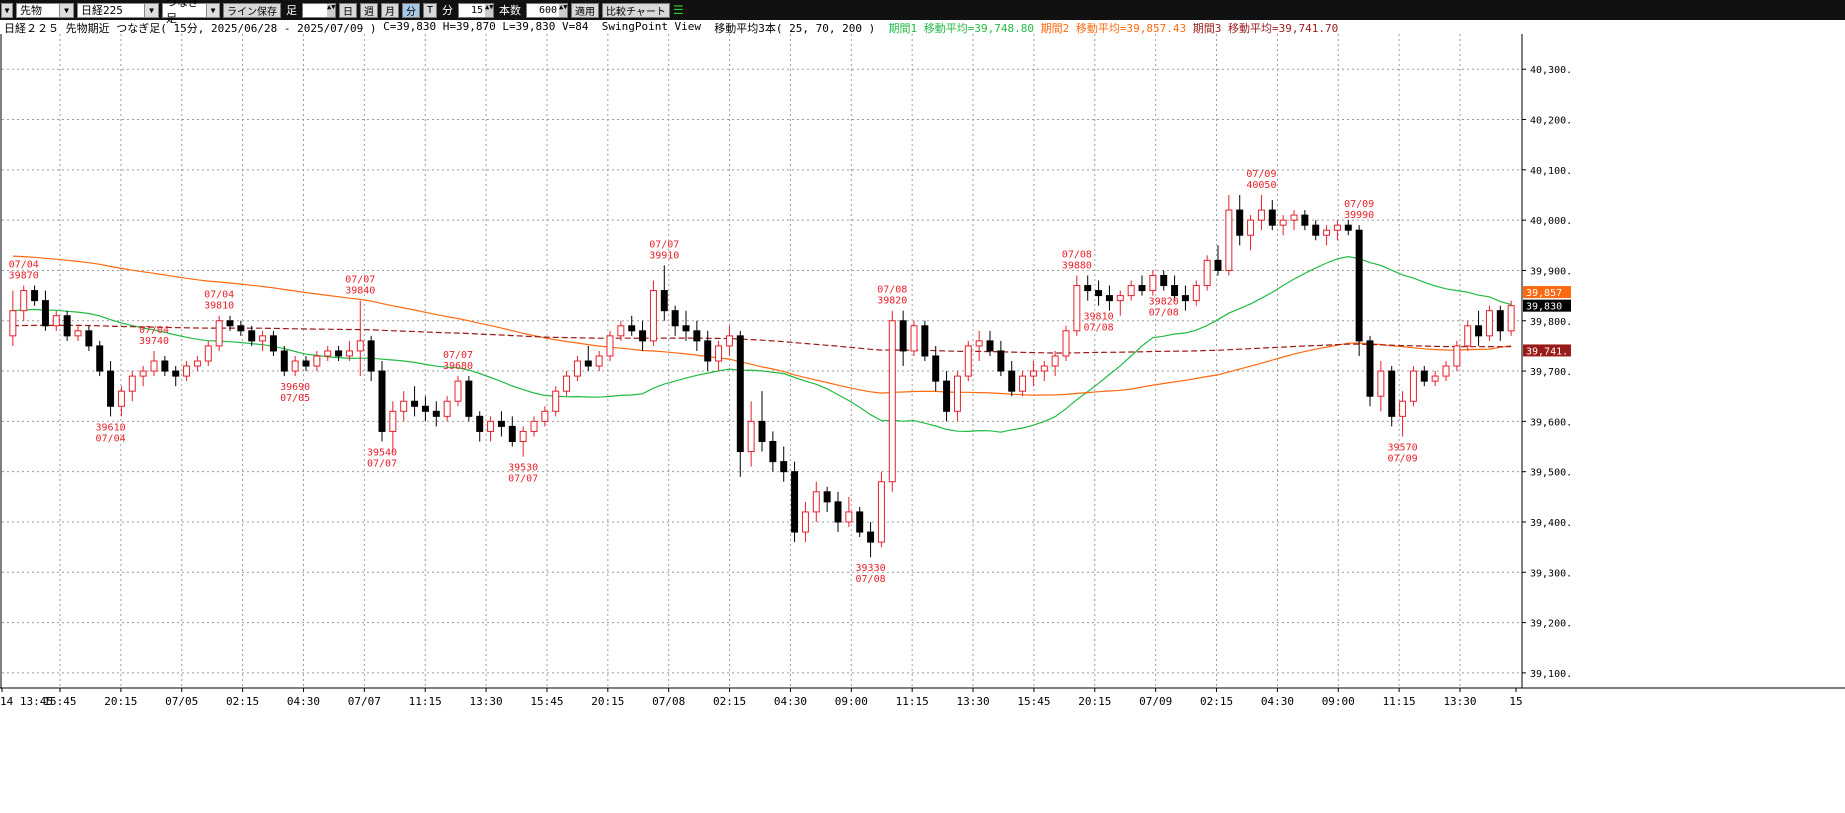 This screenshot has width=1845, height=813. Describe the element at coordinates (510, 10) in the screenshot. I see `bars-label: 本数` at that location.